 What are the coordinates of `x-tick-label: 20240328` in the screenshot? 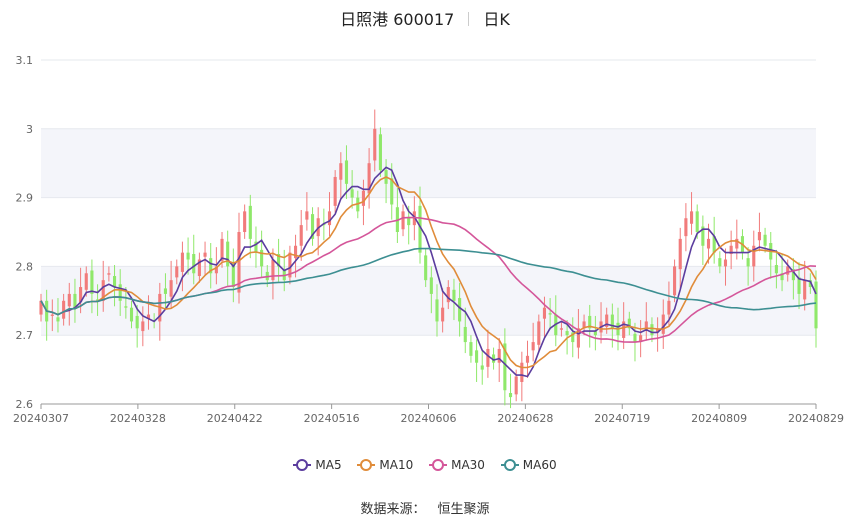 It's located at (138, 418).